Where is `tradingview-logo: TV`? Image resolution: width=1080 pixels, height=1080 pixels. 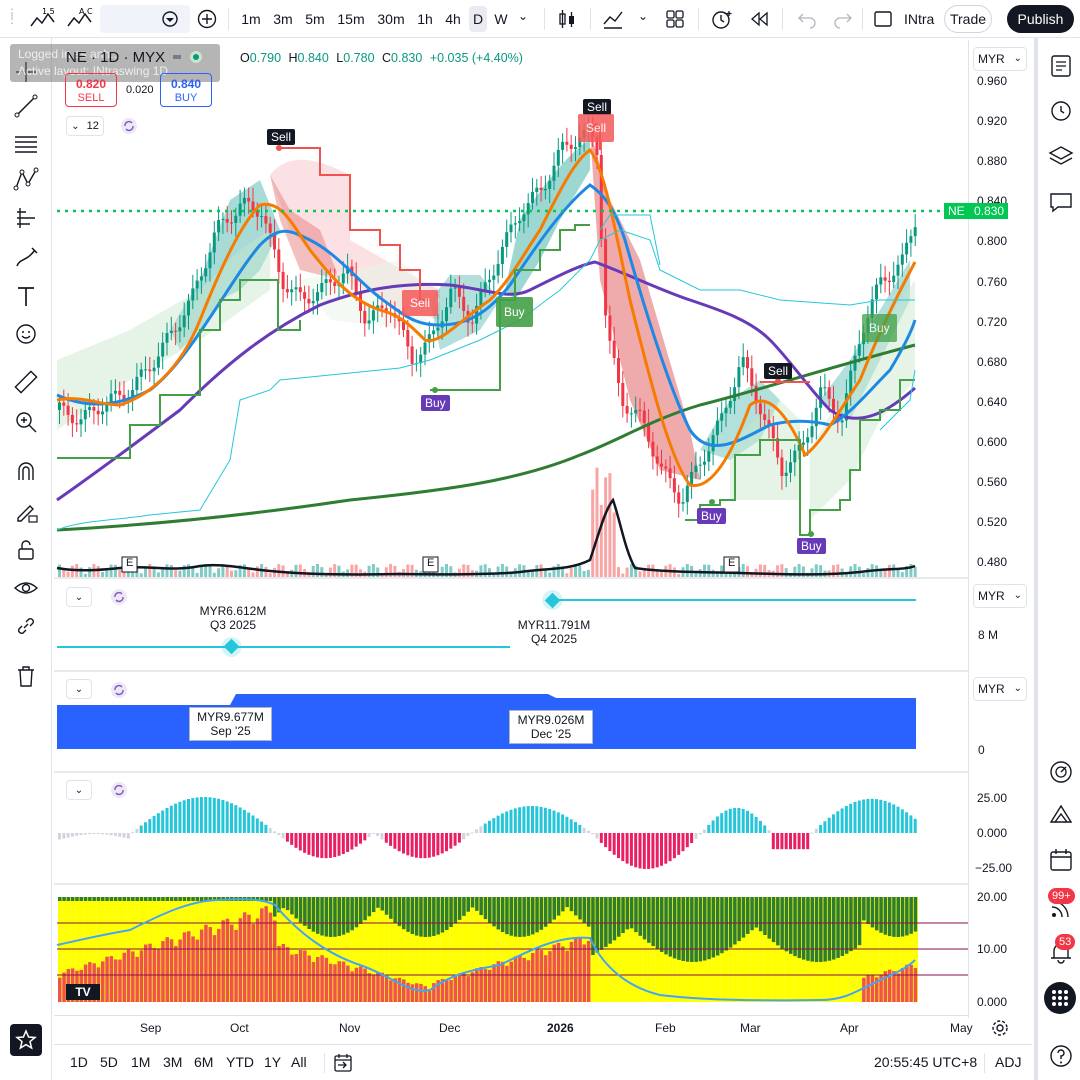
tradingview-logo: TV is located at coordinates (83, 992).